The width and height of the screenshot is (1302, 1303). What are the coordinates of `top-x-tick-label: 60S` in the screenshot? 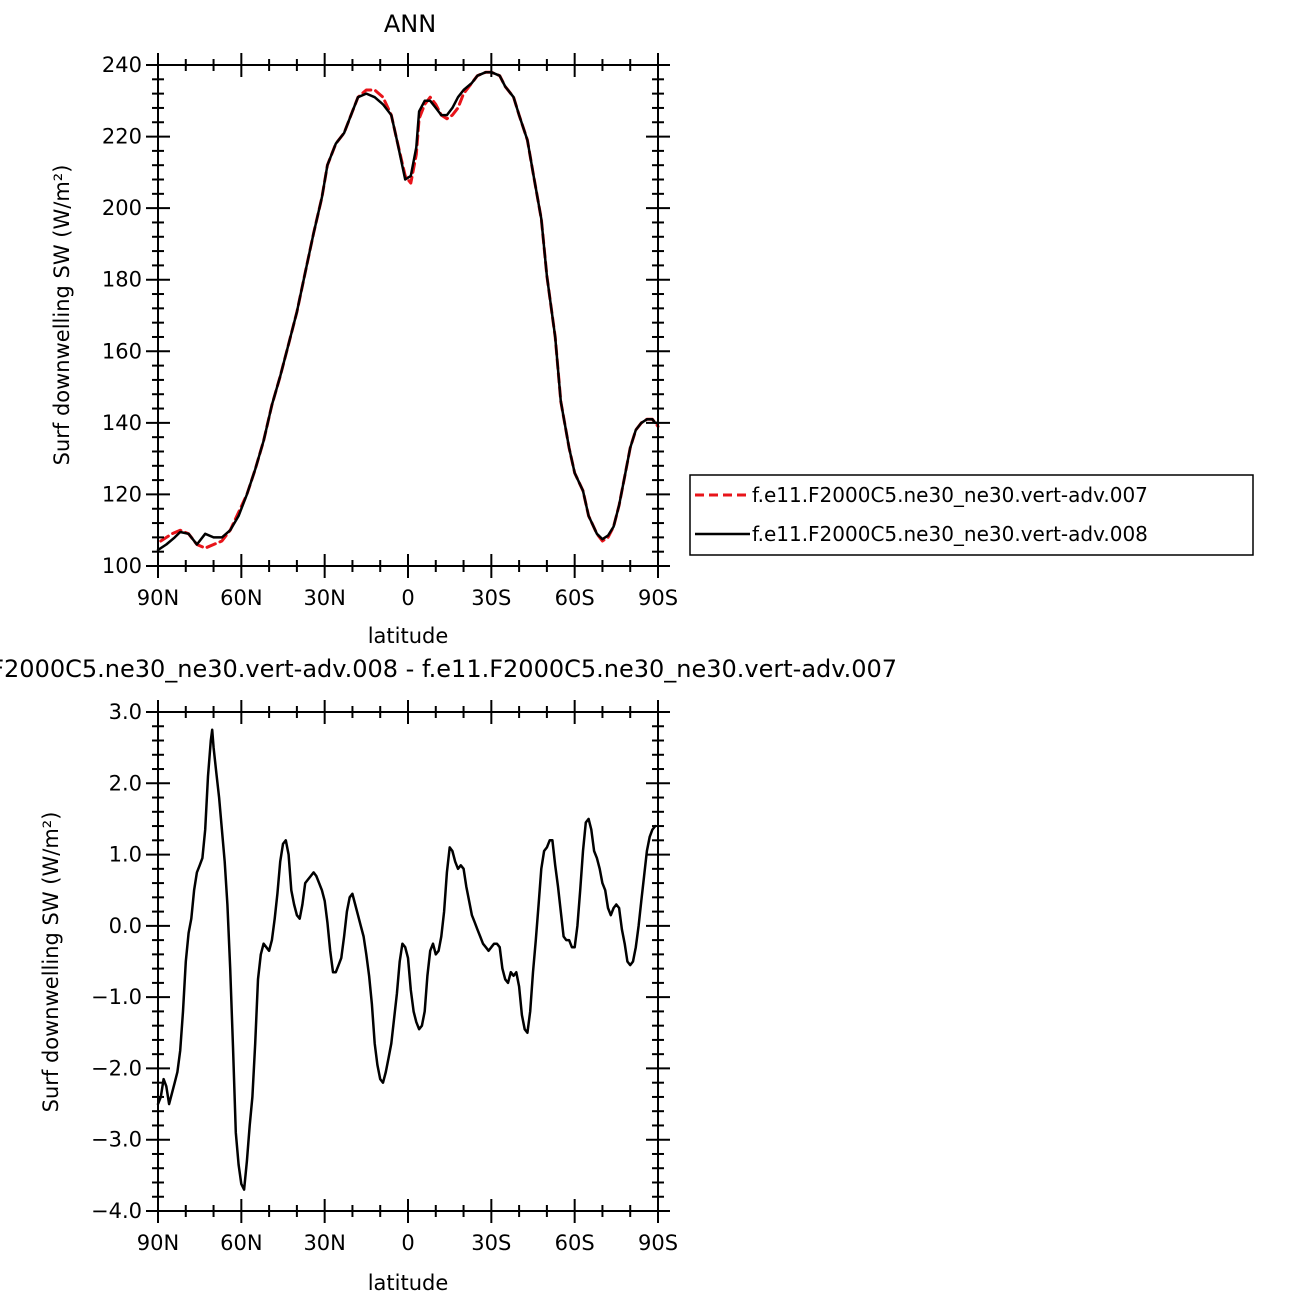 It's located at (575, 598).